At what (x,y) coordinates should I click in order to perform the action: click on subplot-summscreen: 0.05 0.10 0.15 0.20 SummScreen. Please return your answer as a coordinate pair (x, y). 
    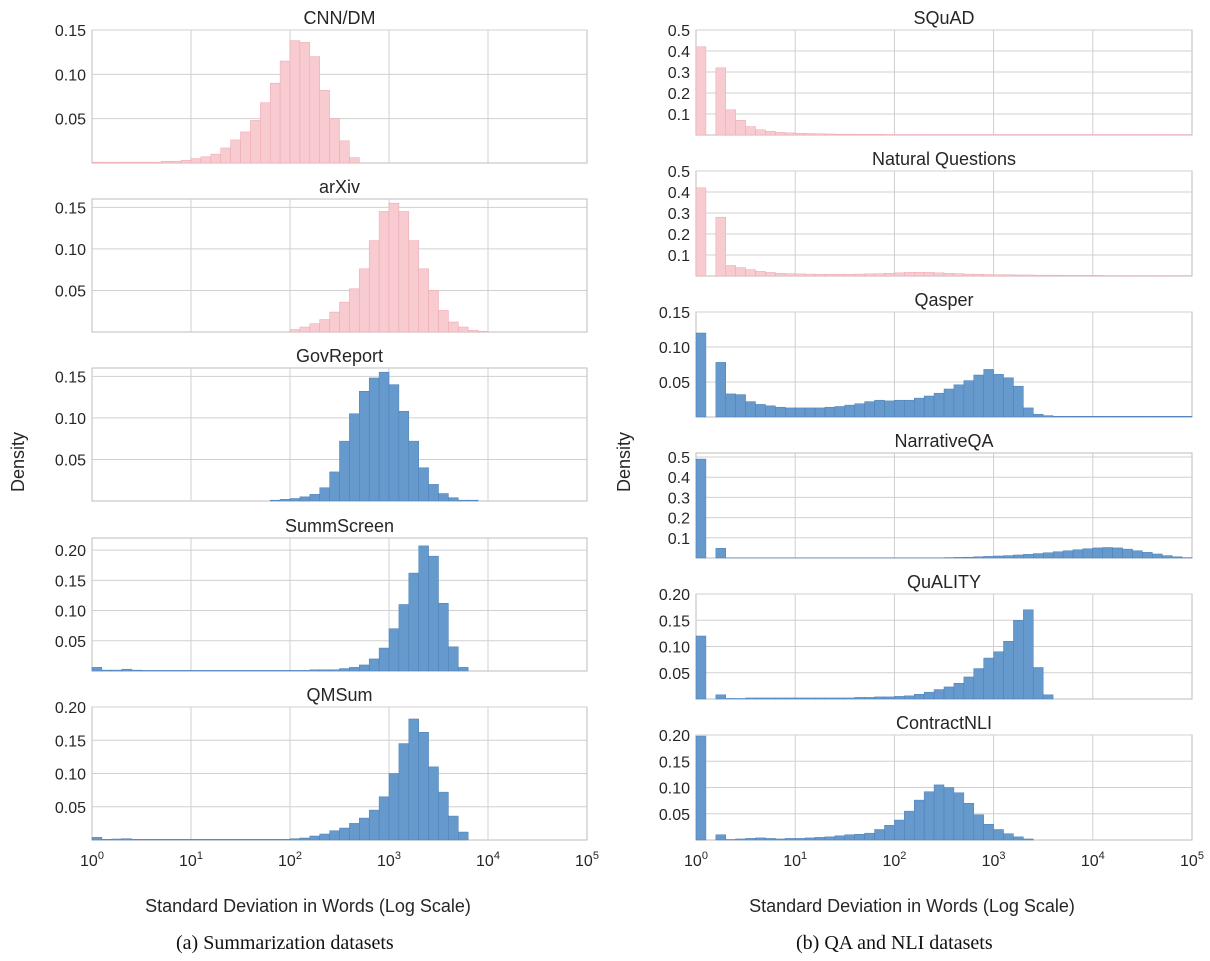
    Looking at the image, I should click on (321, 593).